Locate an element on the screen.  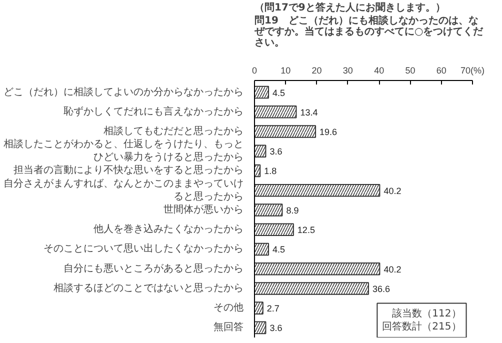
x-tick-label: 50 is located at coordinates (410, 71).